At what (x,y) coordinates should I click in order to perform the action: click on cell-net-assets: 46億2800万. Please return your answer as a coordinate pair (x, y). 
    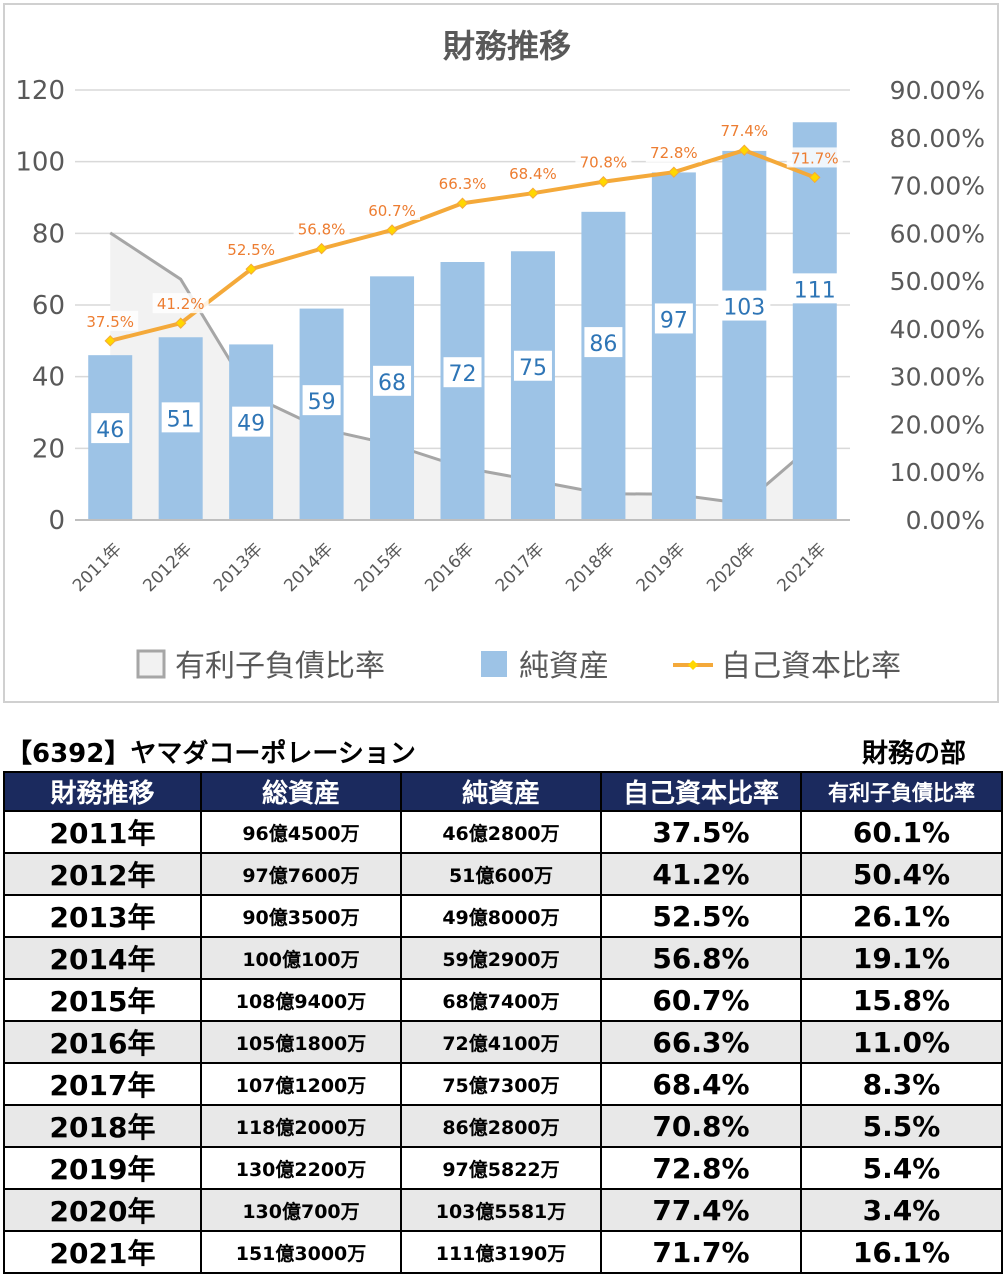
    Looking at the image, I should click on (501, 832).